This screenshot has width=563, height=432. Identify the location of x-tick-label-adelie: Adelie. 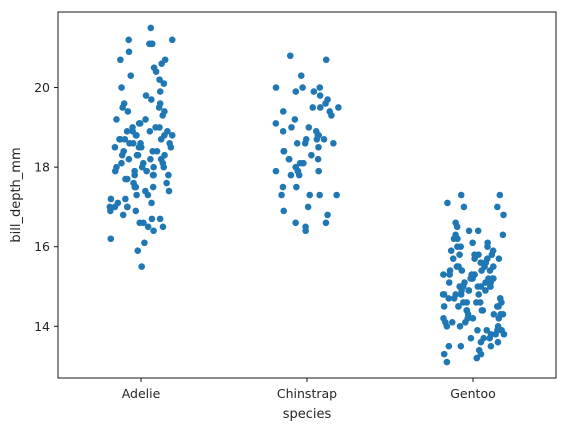
(141, 393).